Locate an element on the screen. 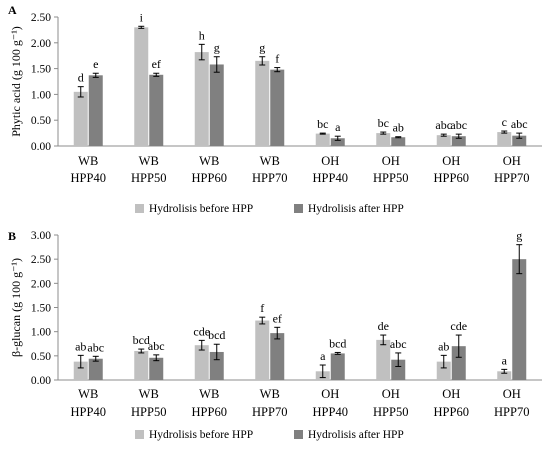  data-label: bc is located at coordinates (383, 123).